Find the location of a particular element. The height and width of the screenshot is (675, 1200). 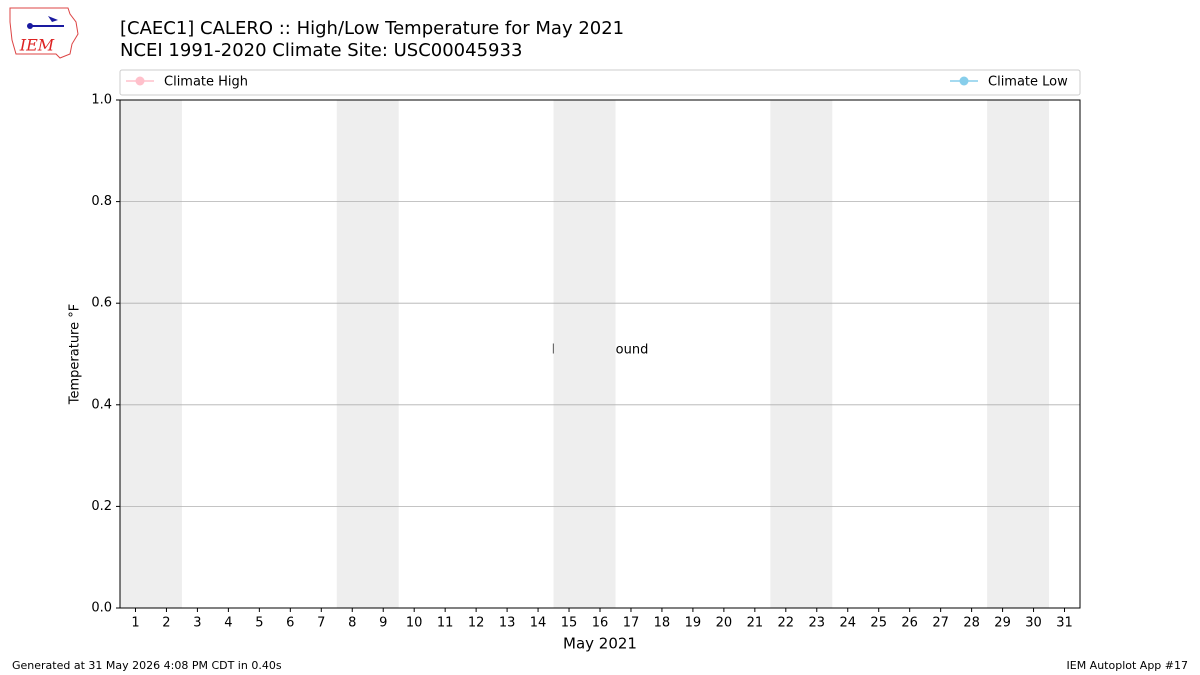

x-tick-label: 17 is located at coordinates (631, 623).